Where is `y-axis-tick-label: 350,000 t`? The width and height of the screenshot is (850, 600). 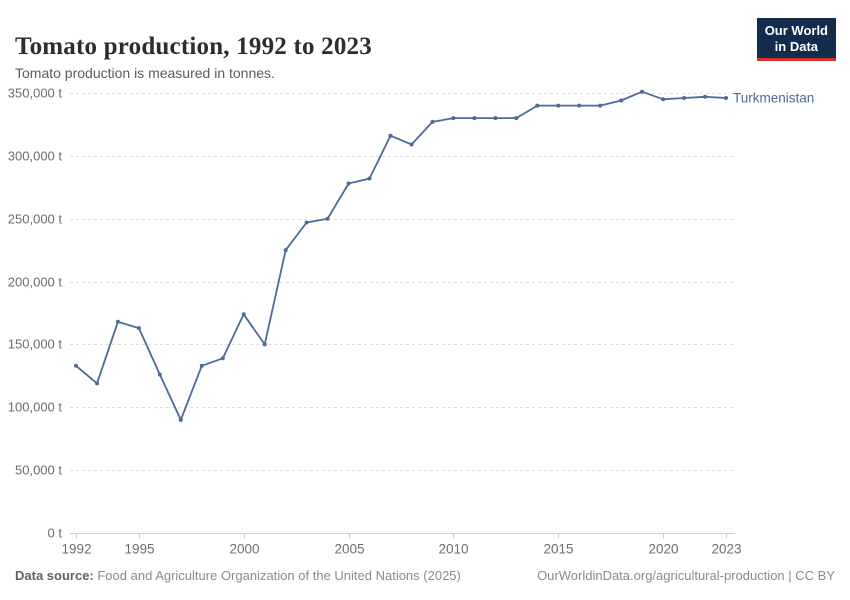 y-axis-tick-label: 350,000 t is located at coordinates (35, 93).